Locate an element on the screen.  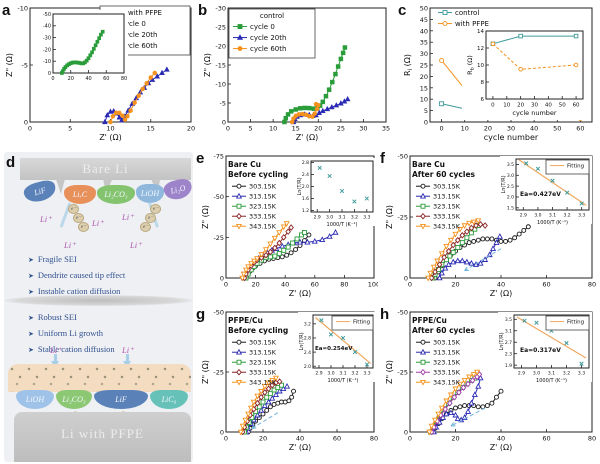
panel-letter-d: d is located at coordinates (11, 162).